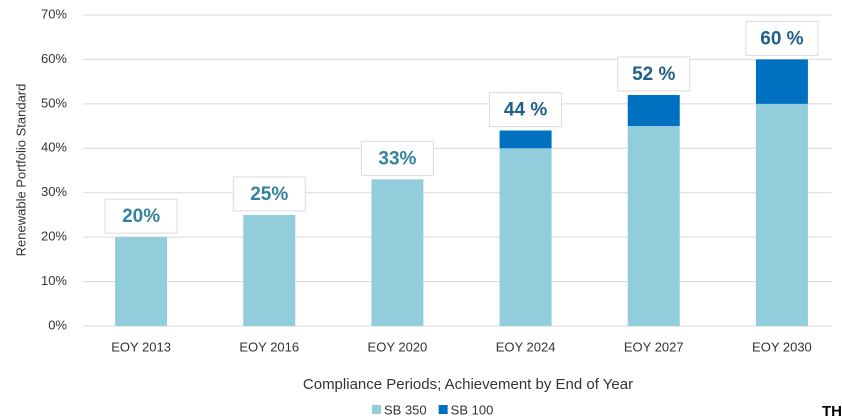 Image resolution: width=842 pixels, height=420 pixels. I want to click on corner-text: TH, so click(832, 411).